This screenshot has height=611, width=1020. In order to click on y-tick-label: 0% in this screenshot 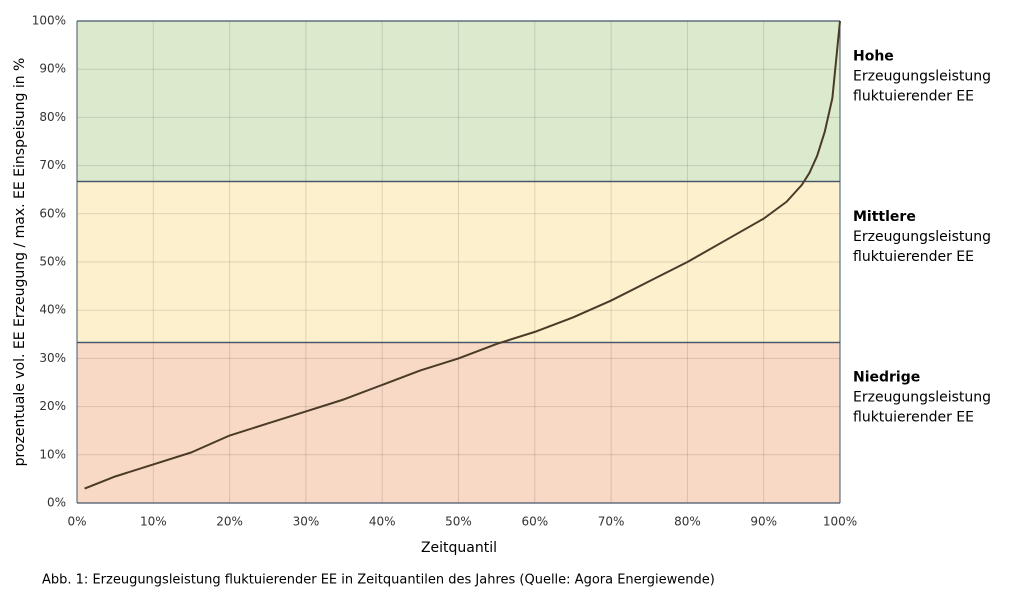, I will do `click(56, 503)`.